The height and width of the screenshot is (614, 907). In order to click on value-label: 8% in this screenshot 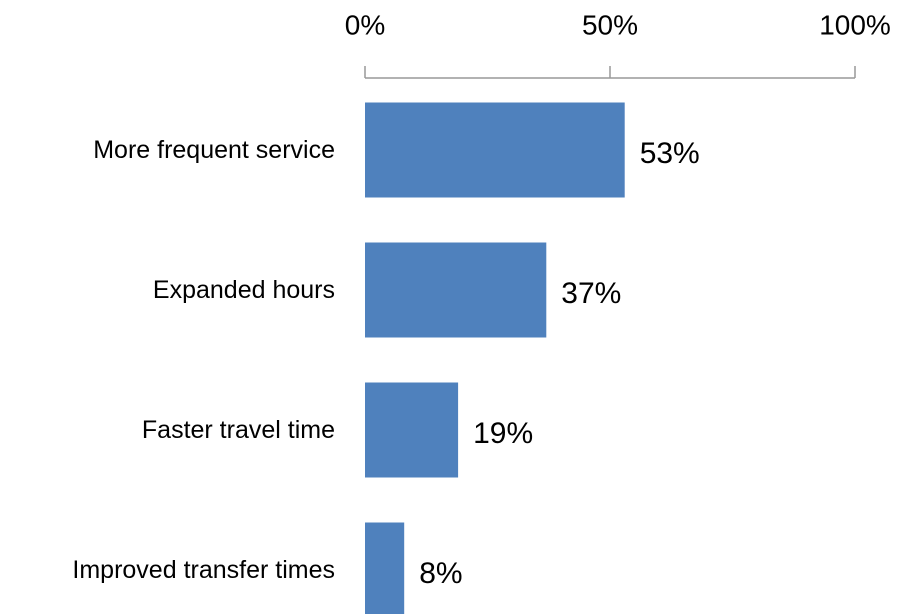, I will do `click(440, 573)`.